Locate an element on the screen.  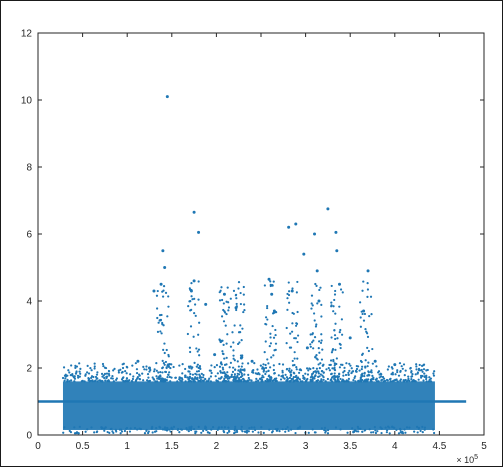
x-tick-label: 1.5 is located at coordinates (172, 446).